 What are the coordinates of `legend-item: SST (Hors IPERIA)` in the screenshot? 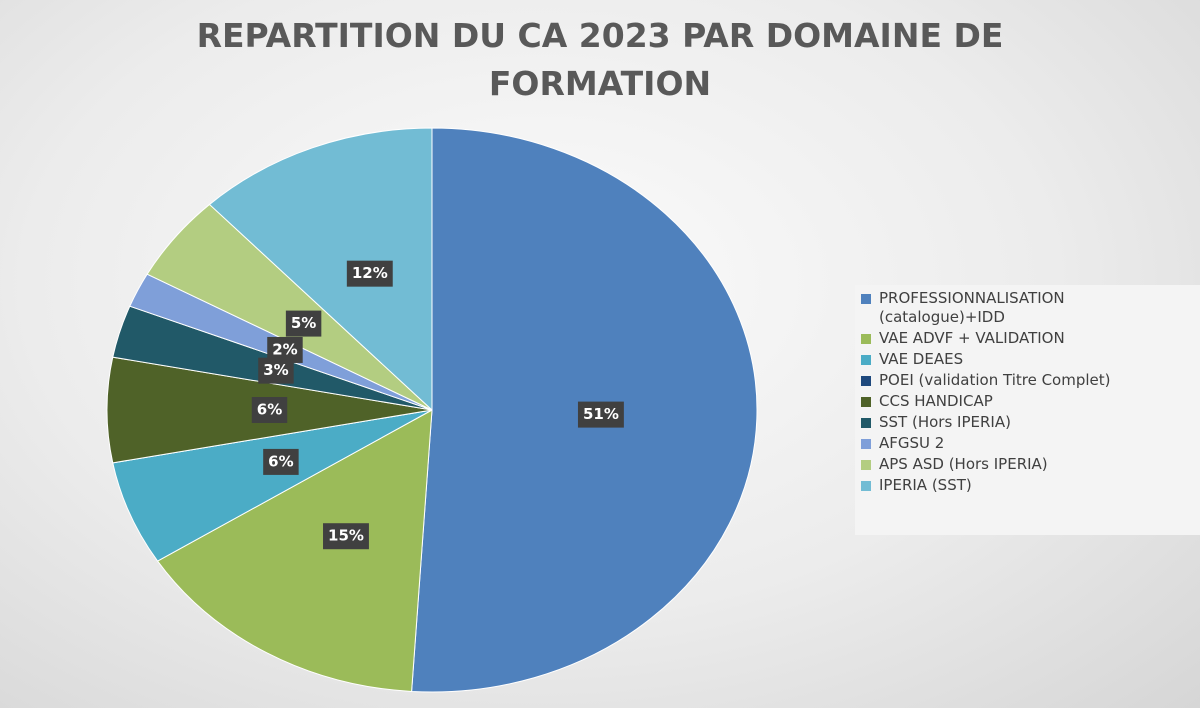 It's located at (1027, 422).